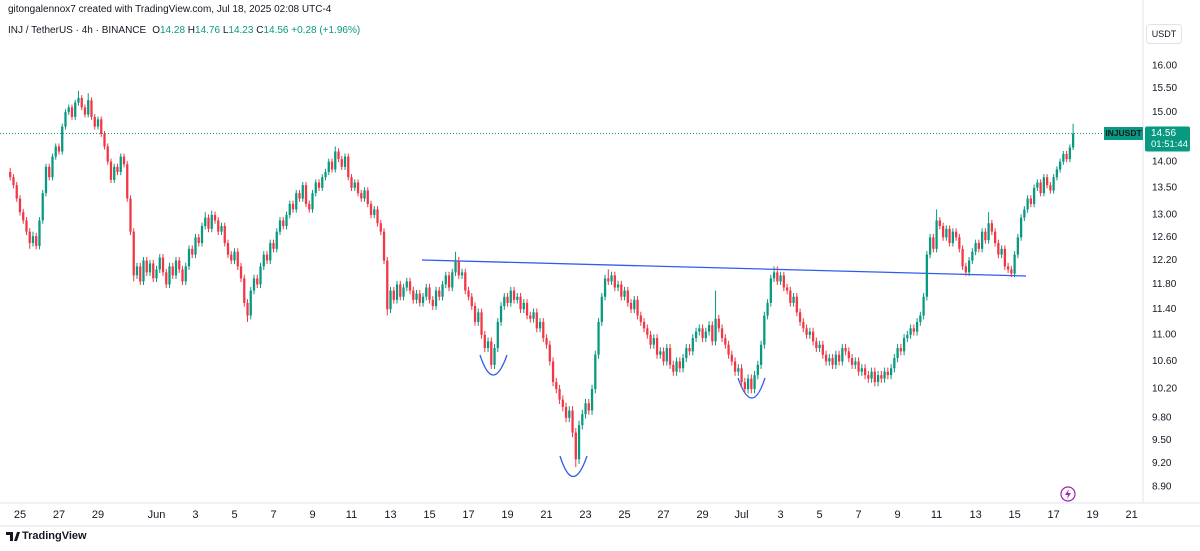  I want to click on x-tick-label: 29, so click(98, 515).